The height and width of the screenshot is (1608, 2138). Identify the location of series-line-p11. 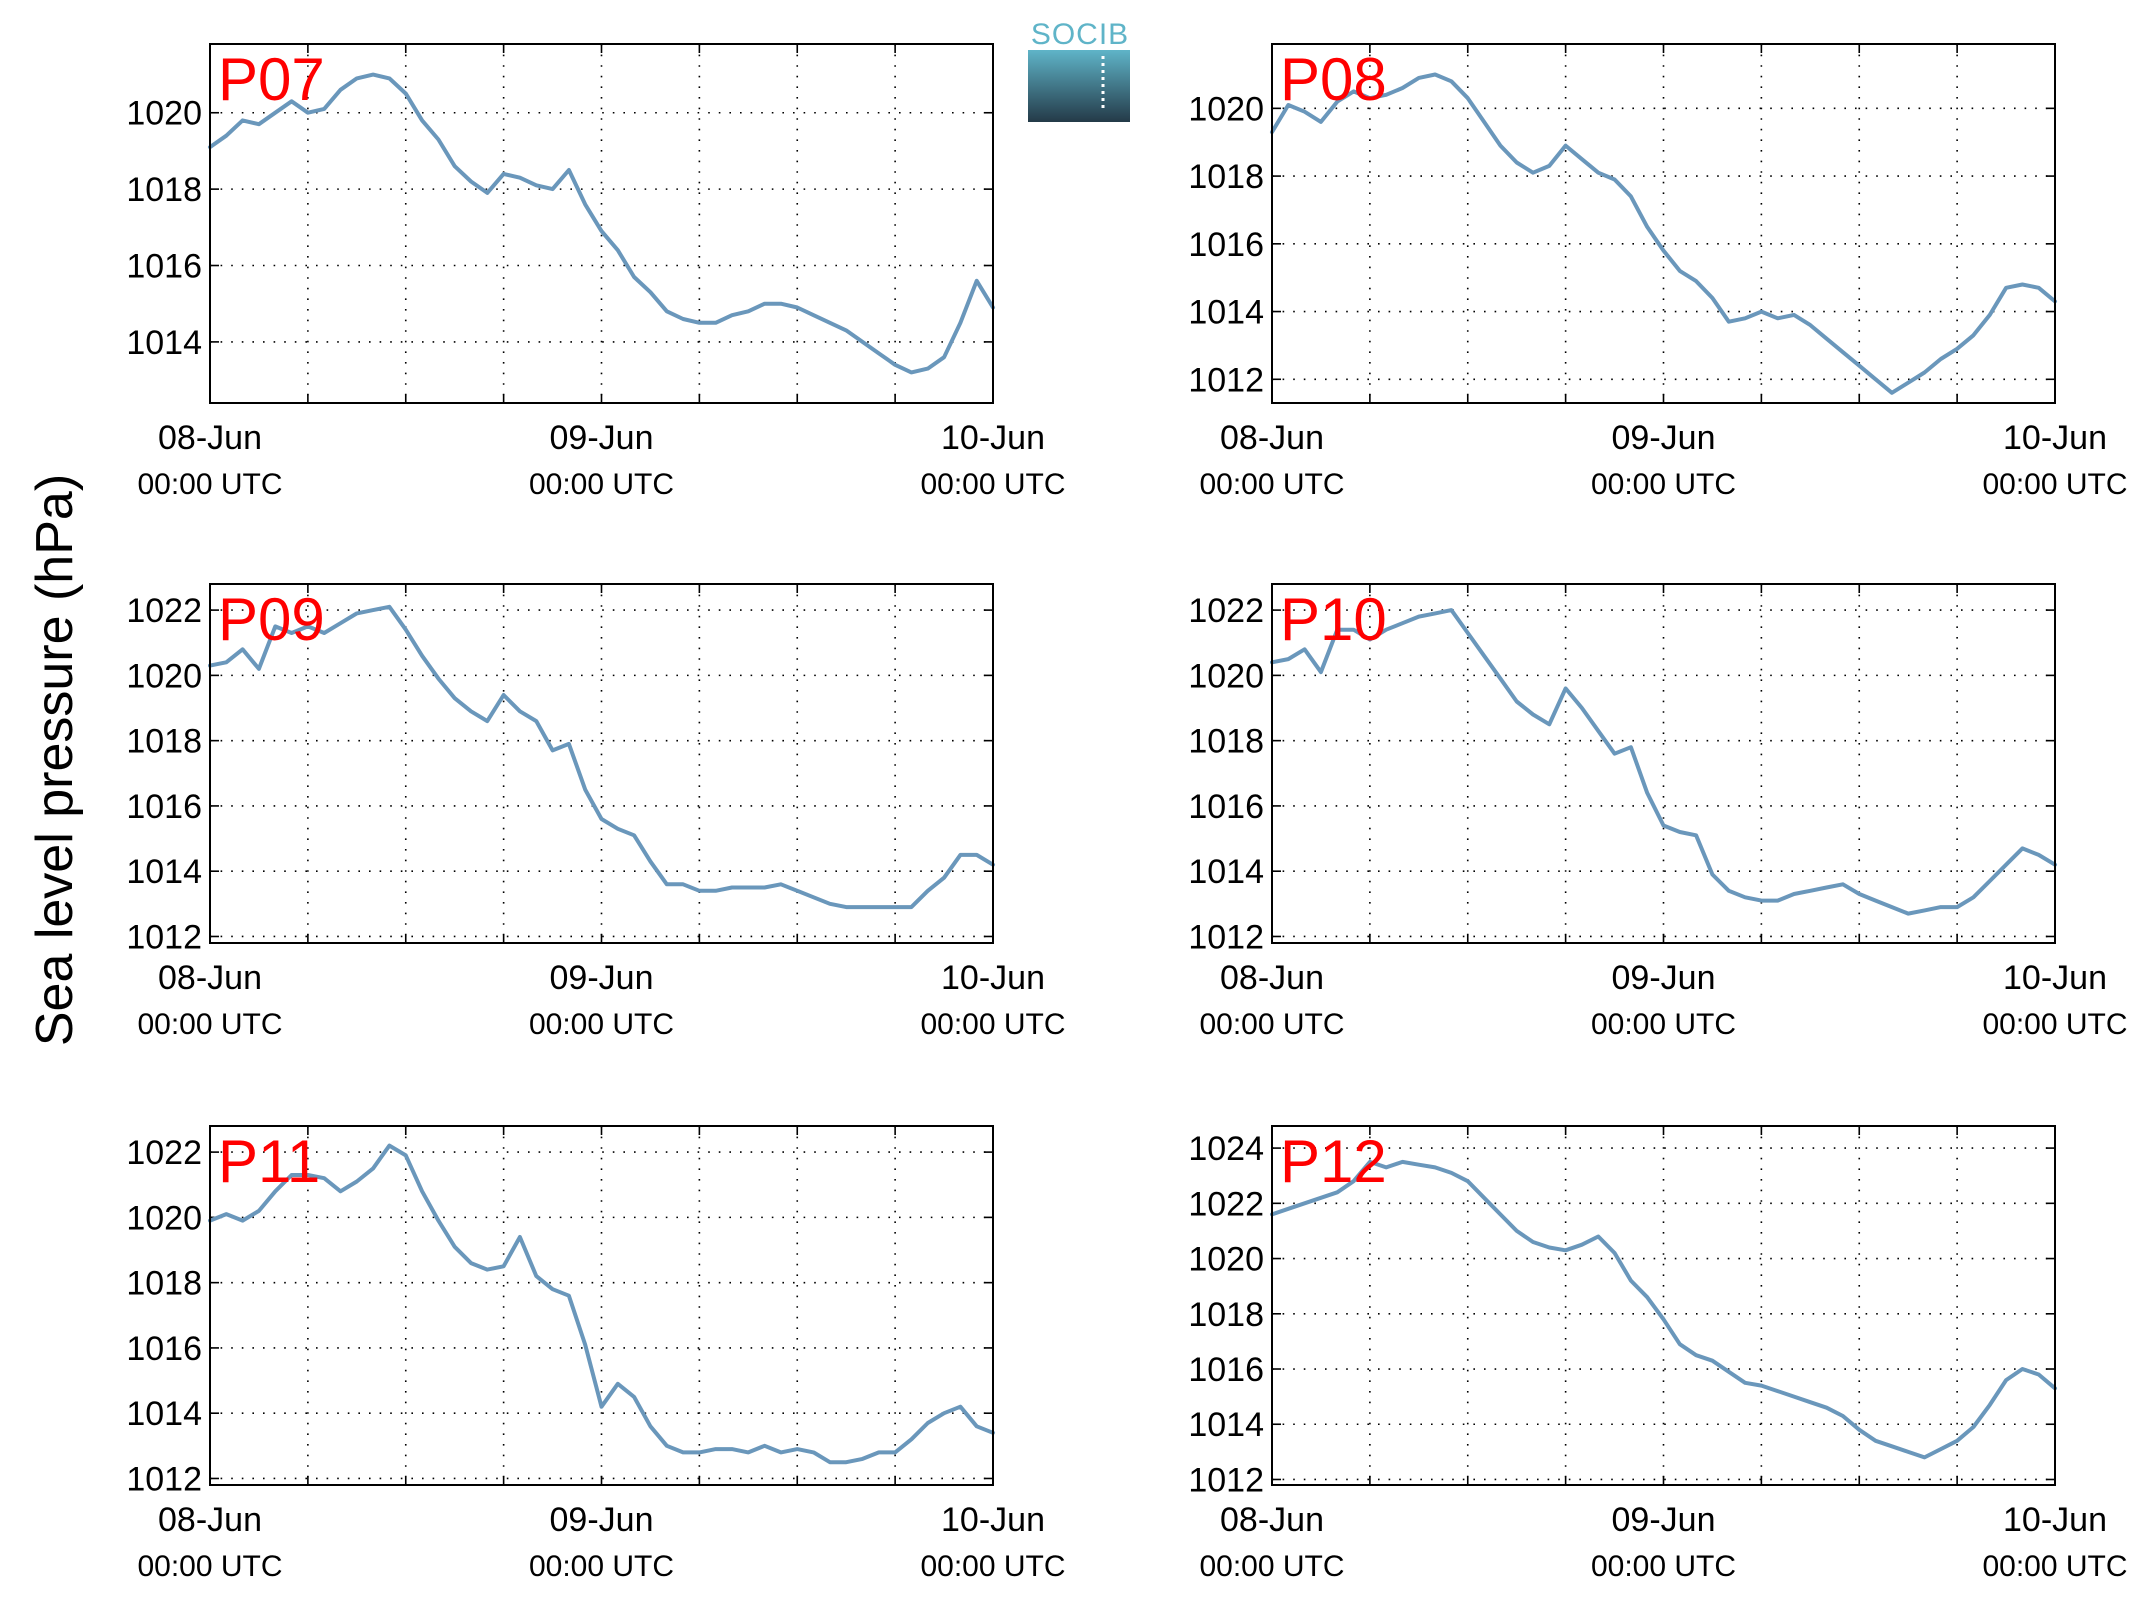
(601, 1304).